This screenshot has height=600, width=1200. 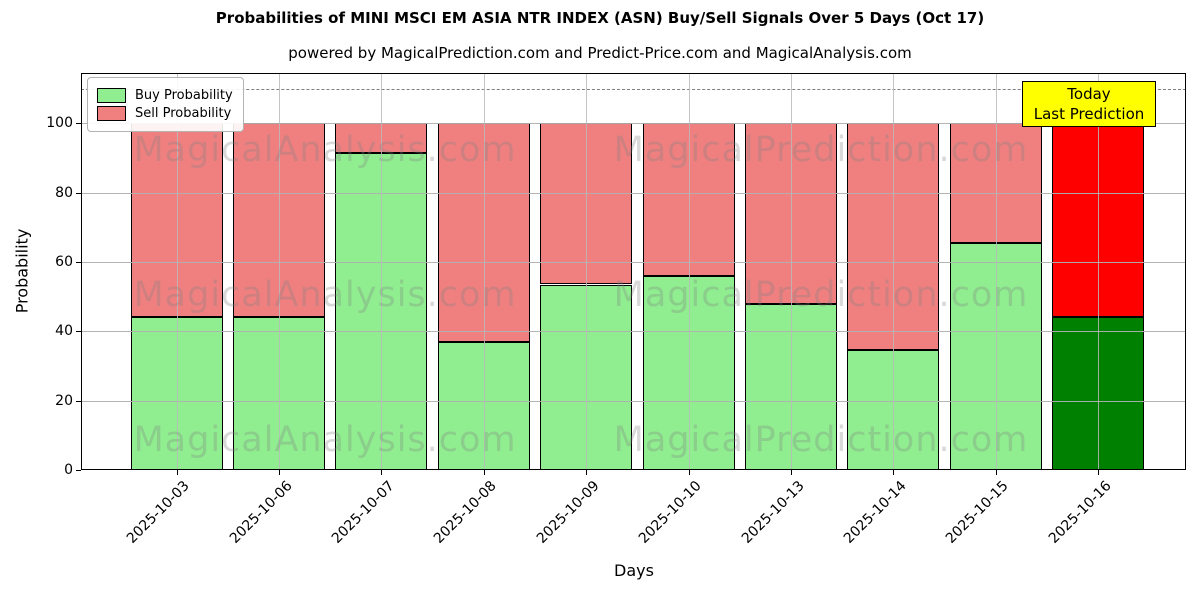 What do you see at coordinates (363, 512) in the screenshot?
I see `x-tick-label: 2025-10-07` at bounding box center [363, 512].